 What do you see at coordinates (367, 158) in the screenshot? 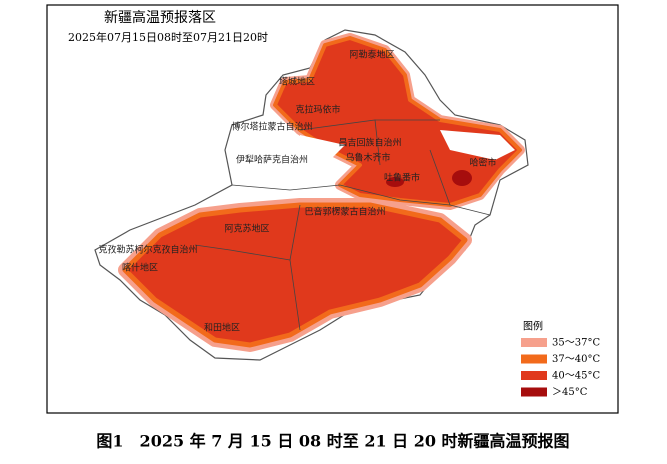
I see `region-label: 乌鲁木齐市` at bounding box center [367, 158].